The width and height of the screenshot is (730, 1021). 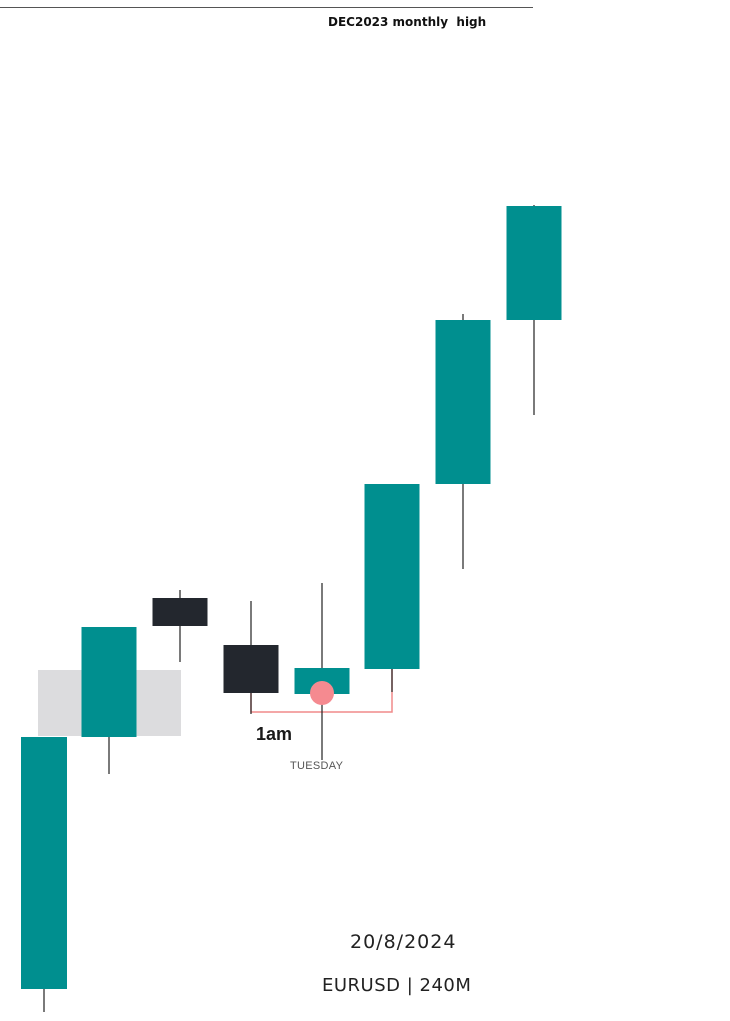 What do you see at coordinates (266, 7) in the screenshot?
I see `monthly-high-line` at bounding box center [266, 7].